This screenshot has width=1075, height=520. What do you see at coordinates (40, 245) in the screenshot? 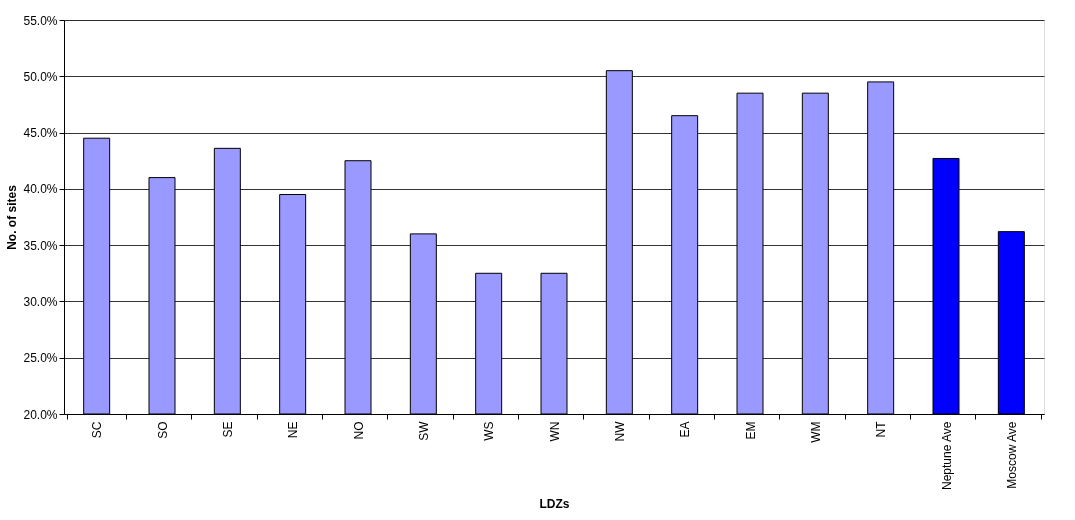
I see `y-tick-label: 35.0%` at bounding box center [40, 245].